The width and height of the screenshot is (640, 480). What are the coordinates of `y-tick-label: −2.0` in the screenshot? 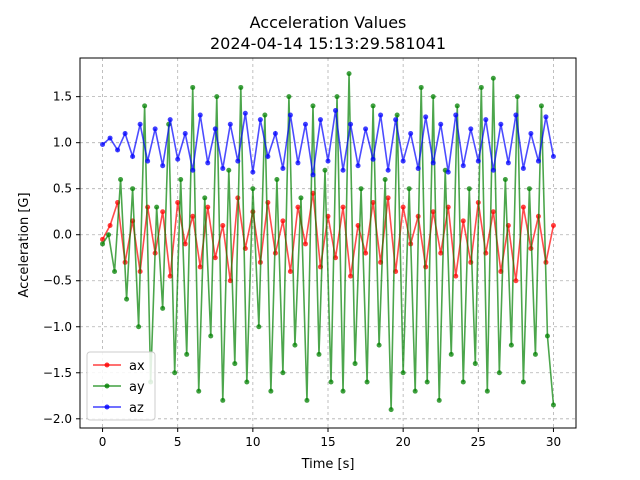 It's located at (57, 419).